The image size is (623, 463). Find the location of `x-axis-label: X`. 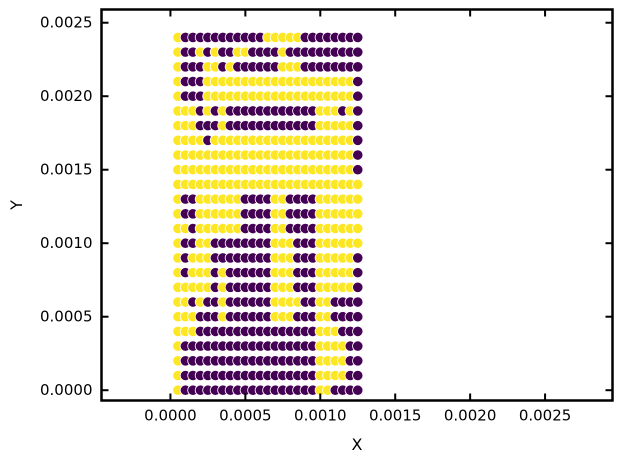

x-axis-label: X is located at coordinates (357, 444).